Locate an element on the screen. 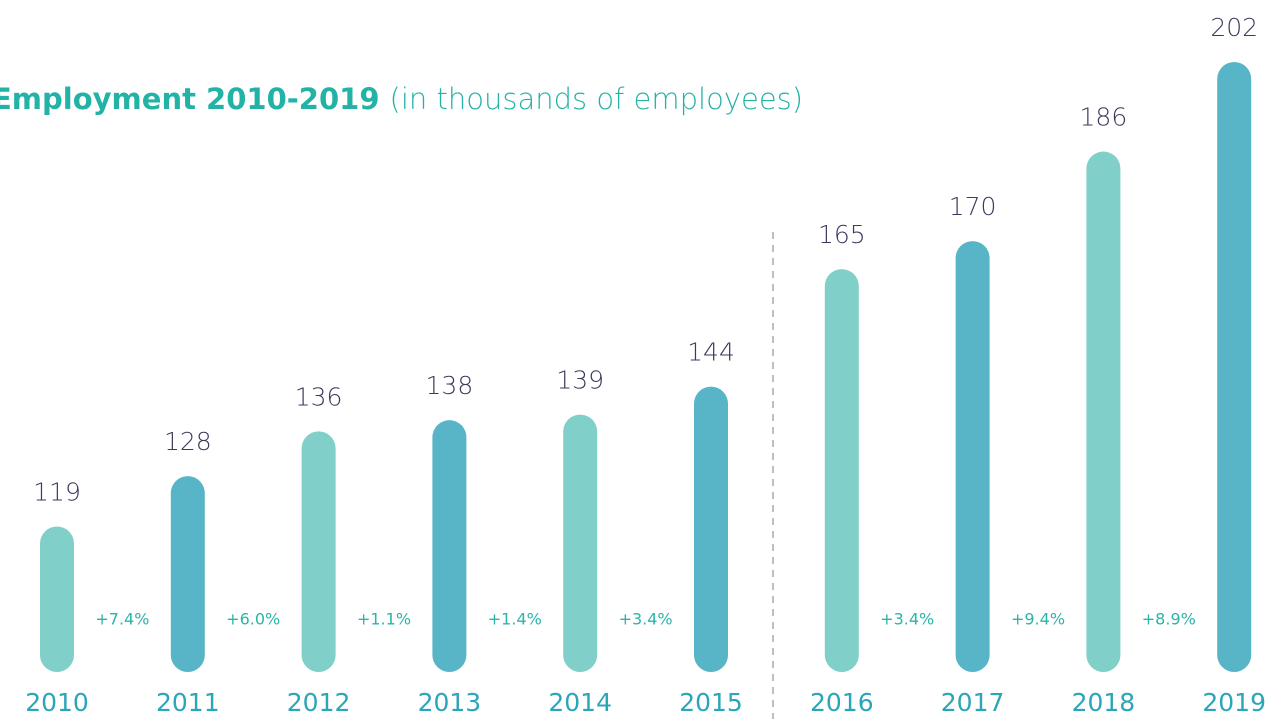  x-tick-label: 2014 is located at coordinates (580, 702).